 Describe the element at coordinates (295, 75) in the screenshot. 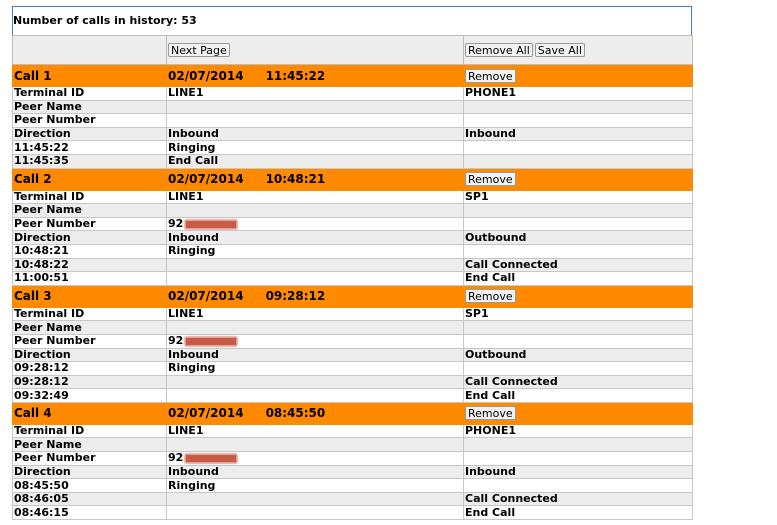

I see `call-time: 11:45:22` at that location.